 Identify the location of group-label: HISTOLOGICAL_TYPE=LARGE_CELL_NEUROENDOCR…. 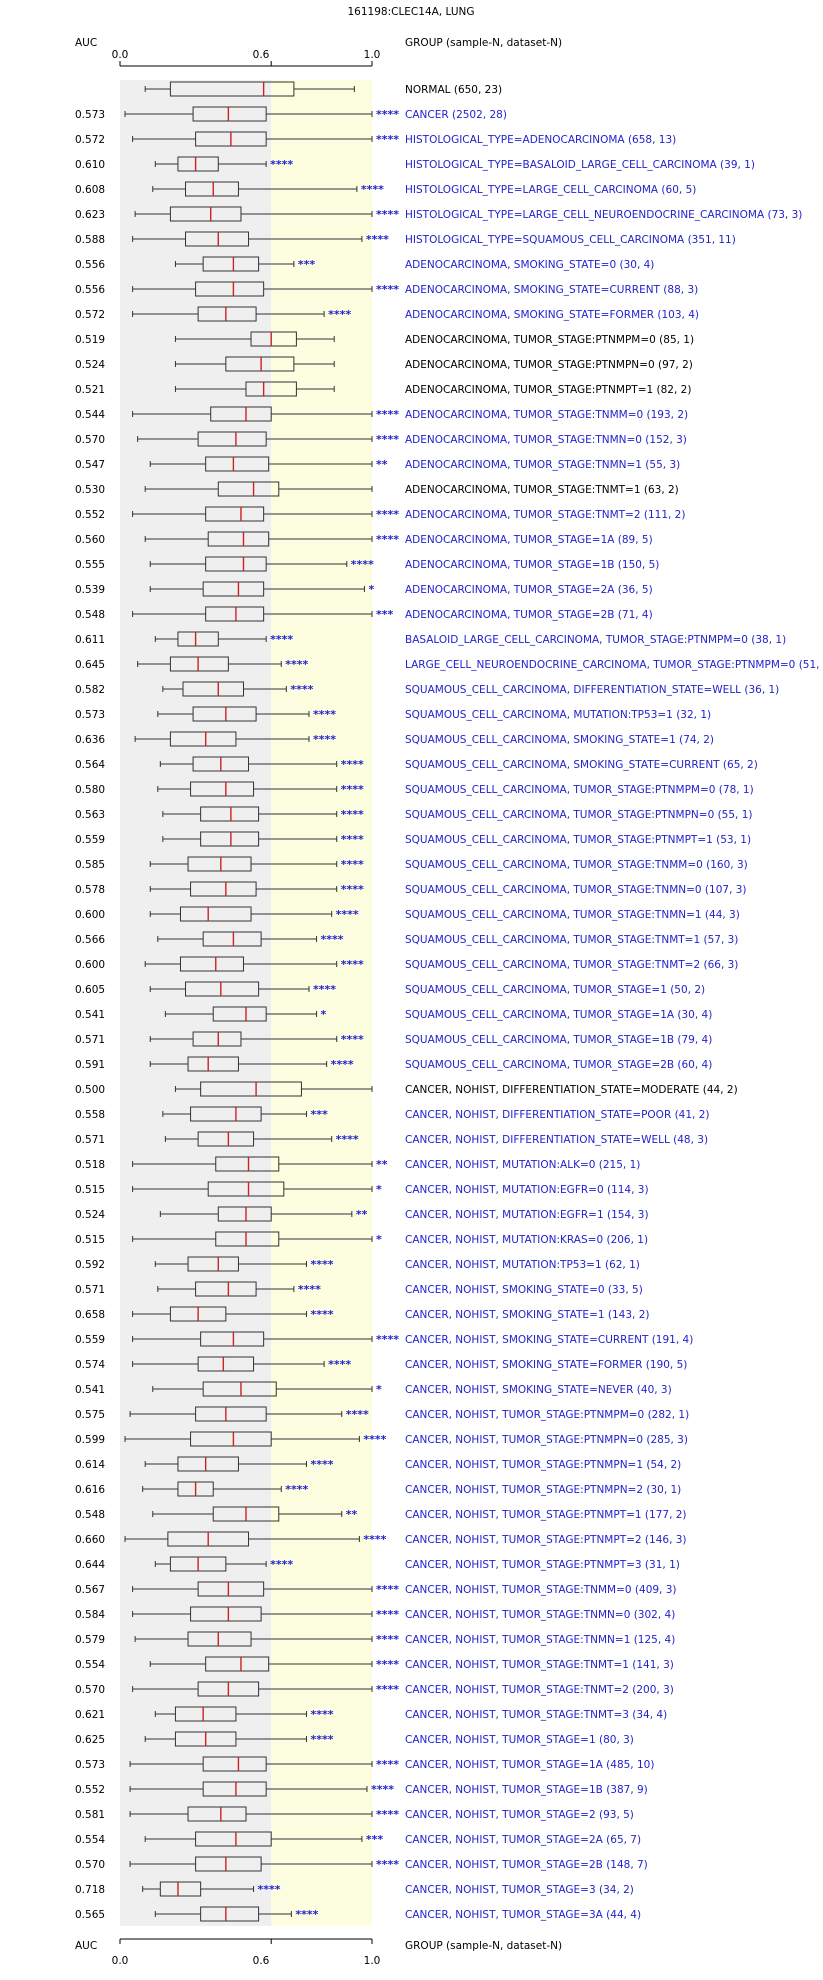
(603, 215).